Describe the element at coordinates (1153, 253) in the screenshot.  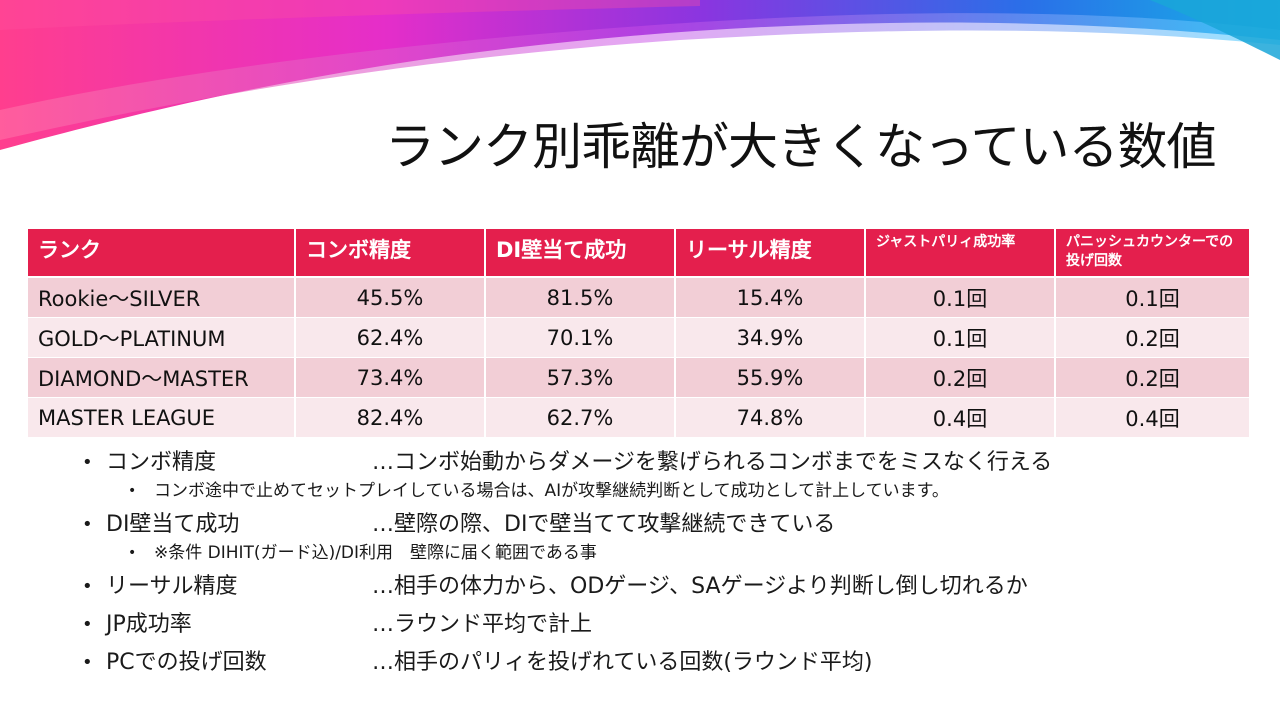
I see `header-pc-throw-count: パニッシュカウンターでの投げ回数` at that location.